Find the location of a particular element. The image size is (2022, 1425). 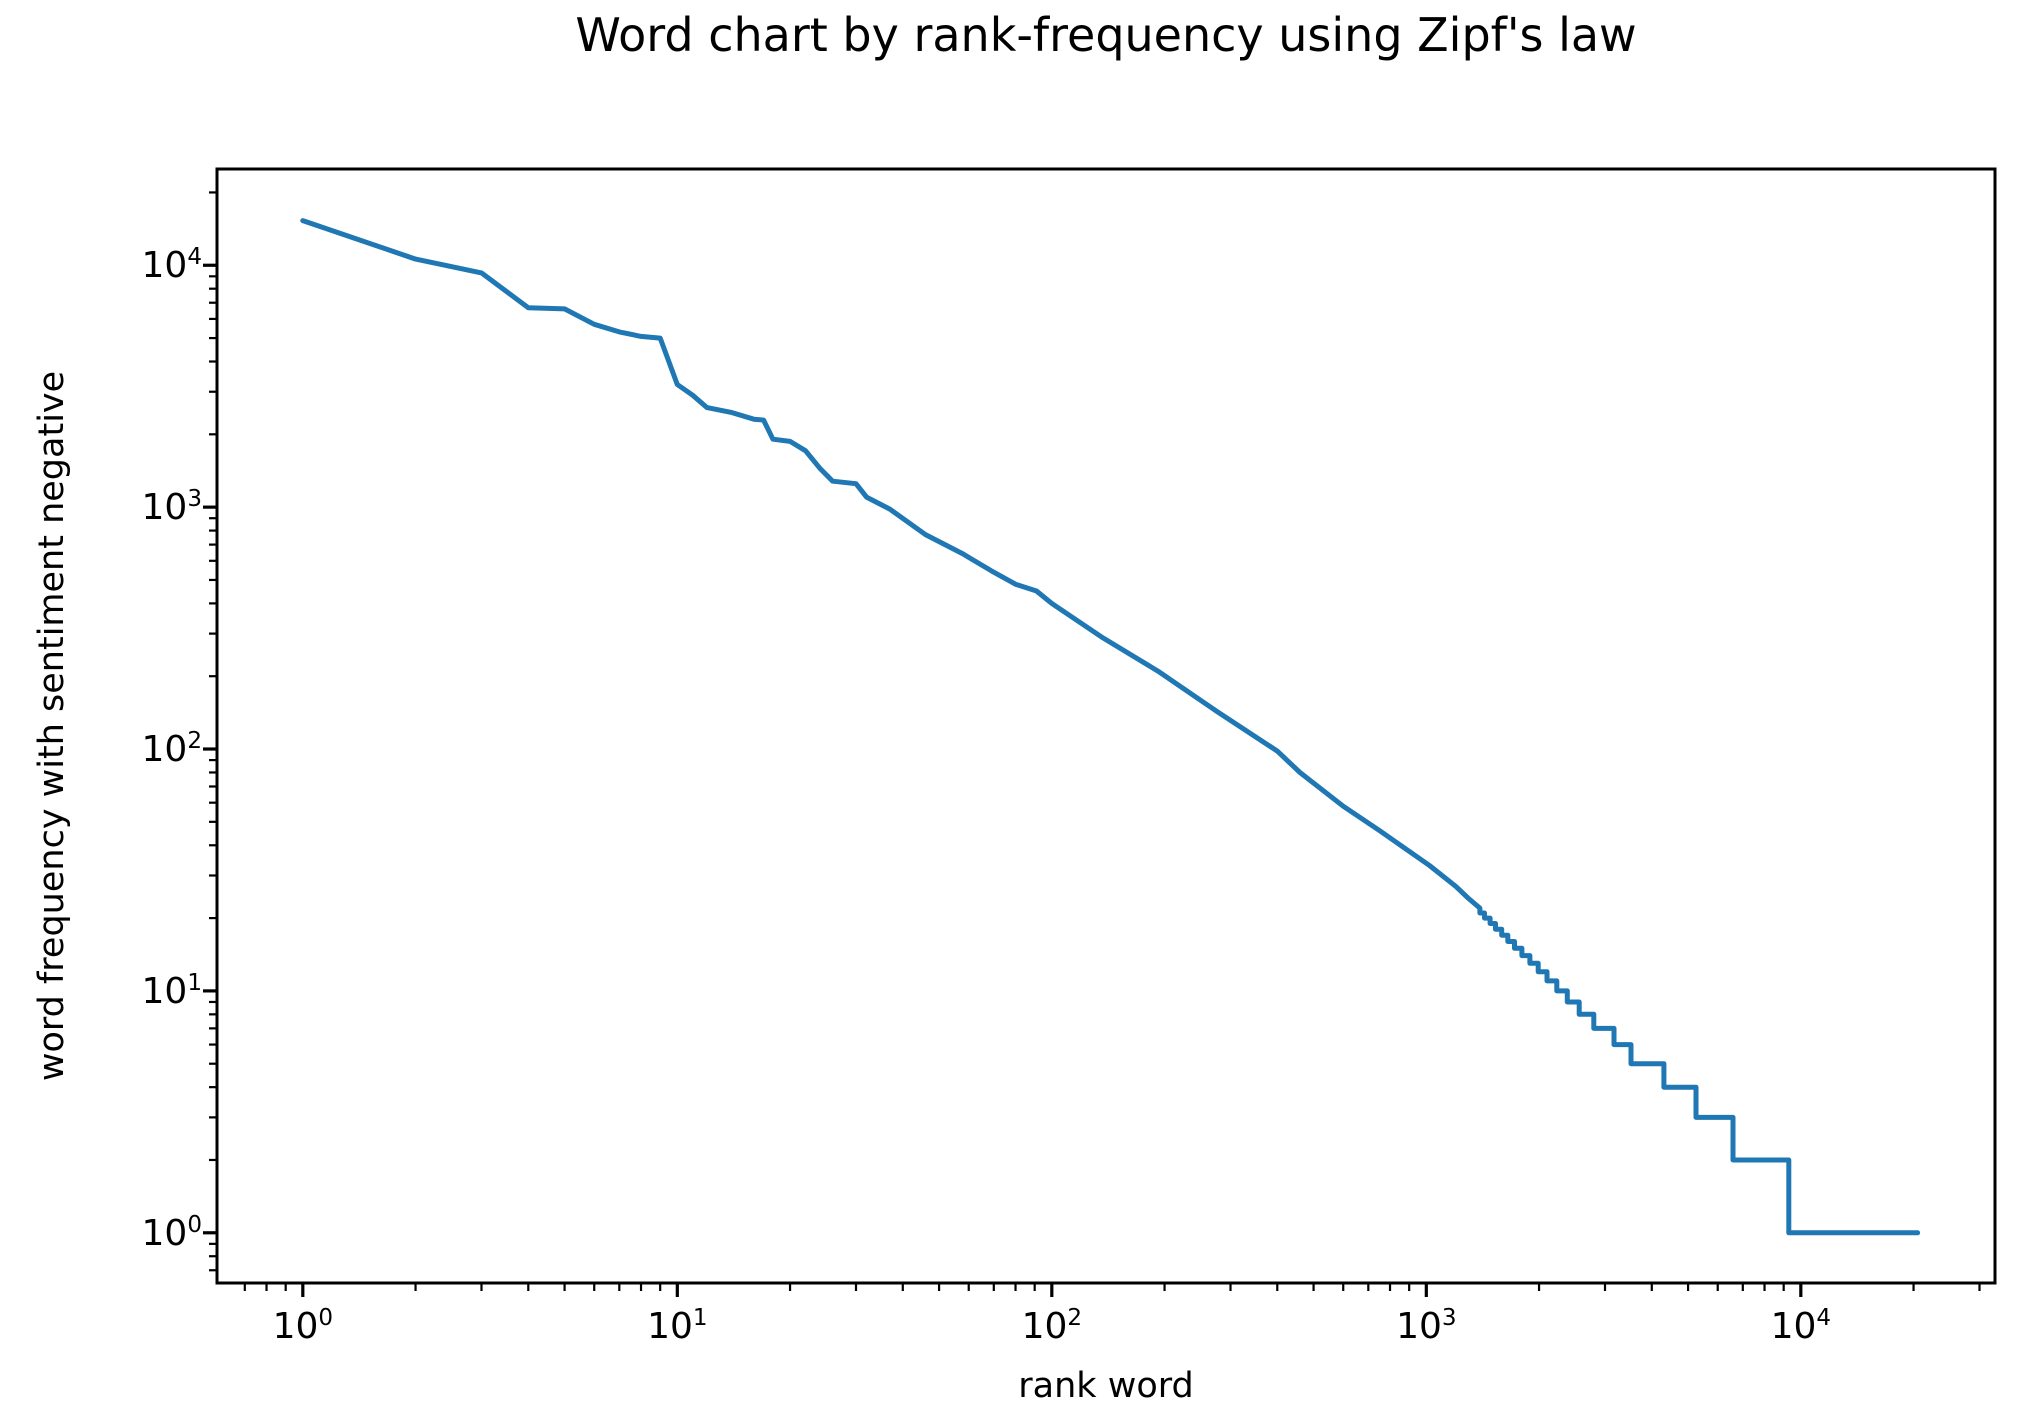

y-tick-label: 104 is located at coordinates (171, 265).